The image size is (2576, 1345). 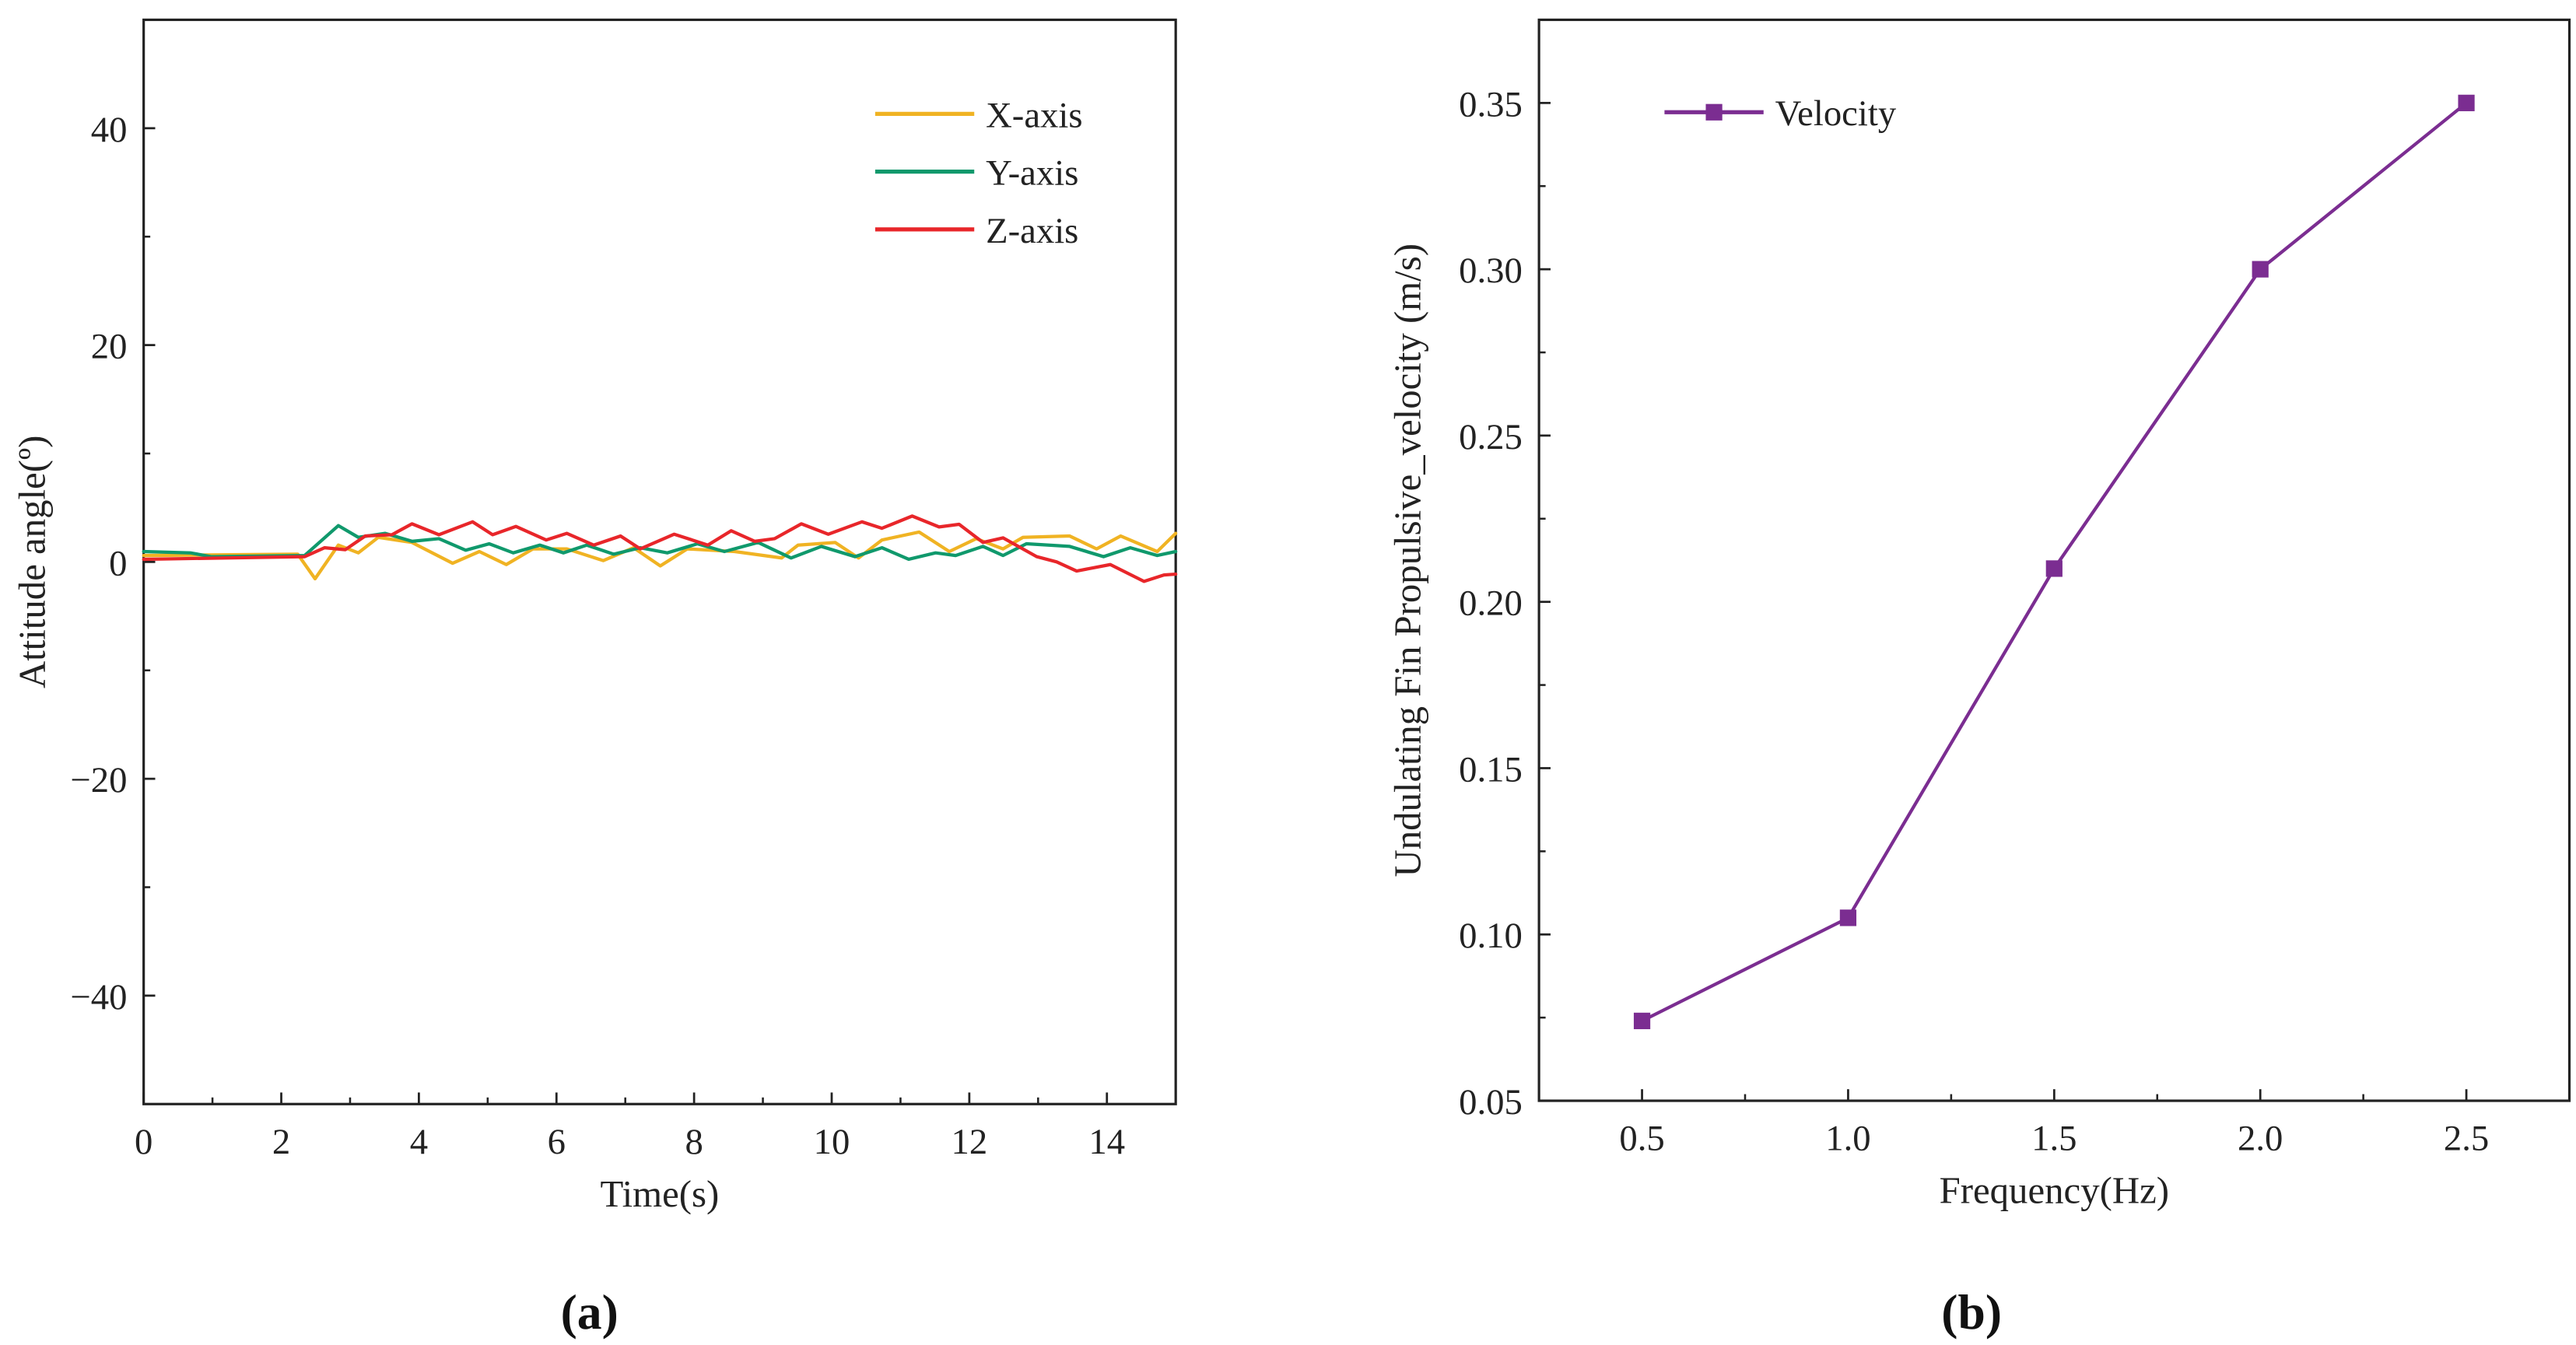 What do you see at coordinates (118, 563) in the screenshot?
I see `y-tick-label: 0` at bounding box center [118, 563].